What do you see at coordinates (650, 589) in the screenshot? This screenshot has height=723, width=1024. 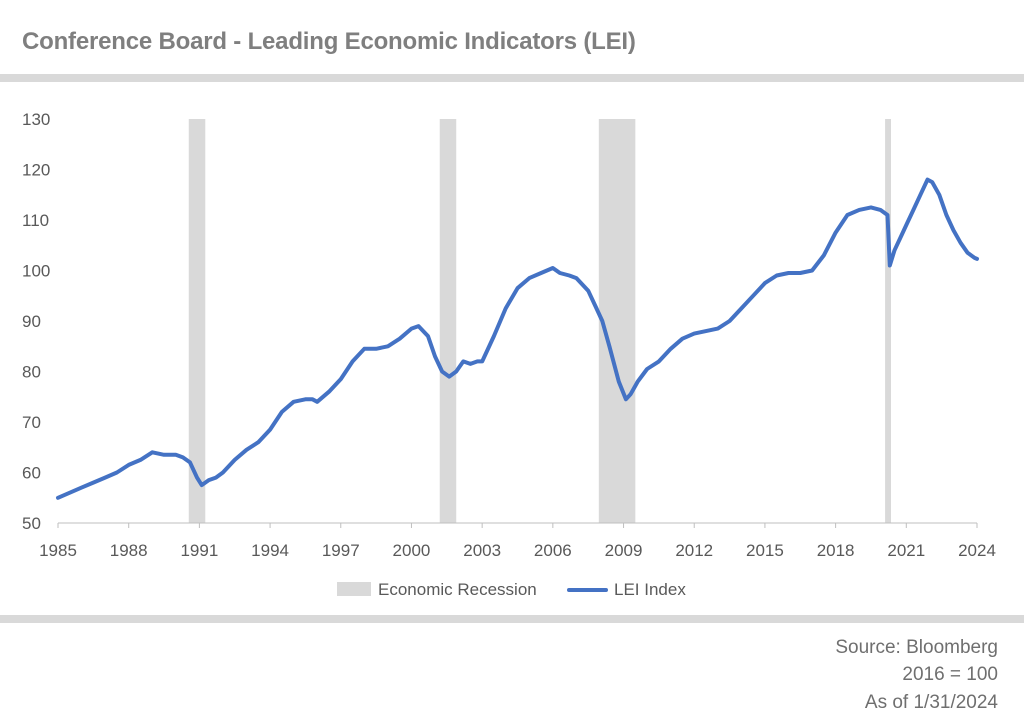 I see `legend-lei-label: LEI Index` at bounding box center [650, 589].